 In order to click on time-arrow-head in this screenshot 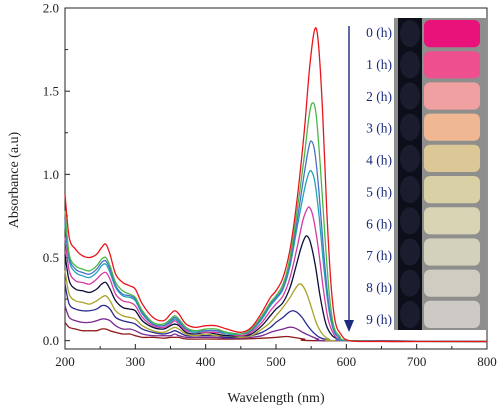, I will do `click(349, 326)`.